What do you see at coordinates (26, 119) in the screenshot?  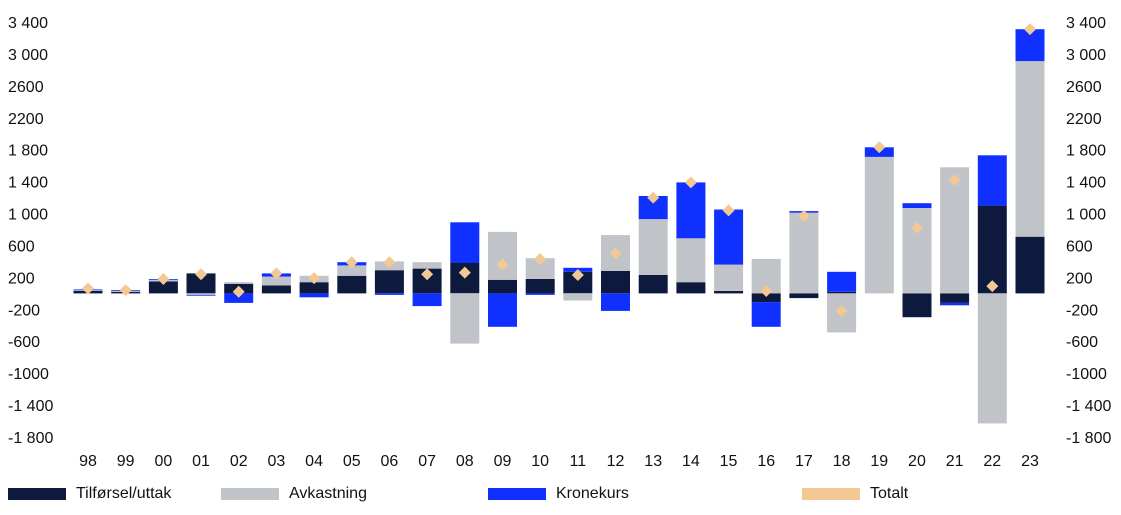 I see `y-tick-label-left: 2200` at bounding box center [26, 119].